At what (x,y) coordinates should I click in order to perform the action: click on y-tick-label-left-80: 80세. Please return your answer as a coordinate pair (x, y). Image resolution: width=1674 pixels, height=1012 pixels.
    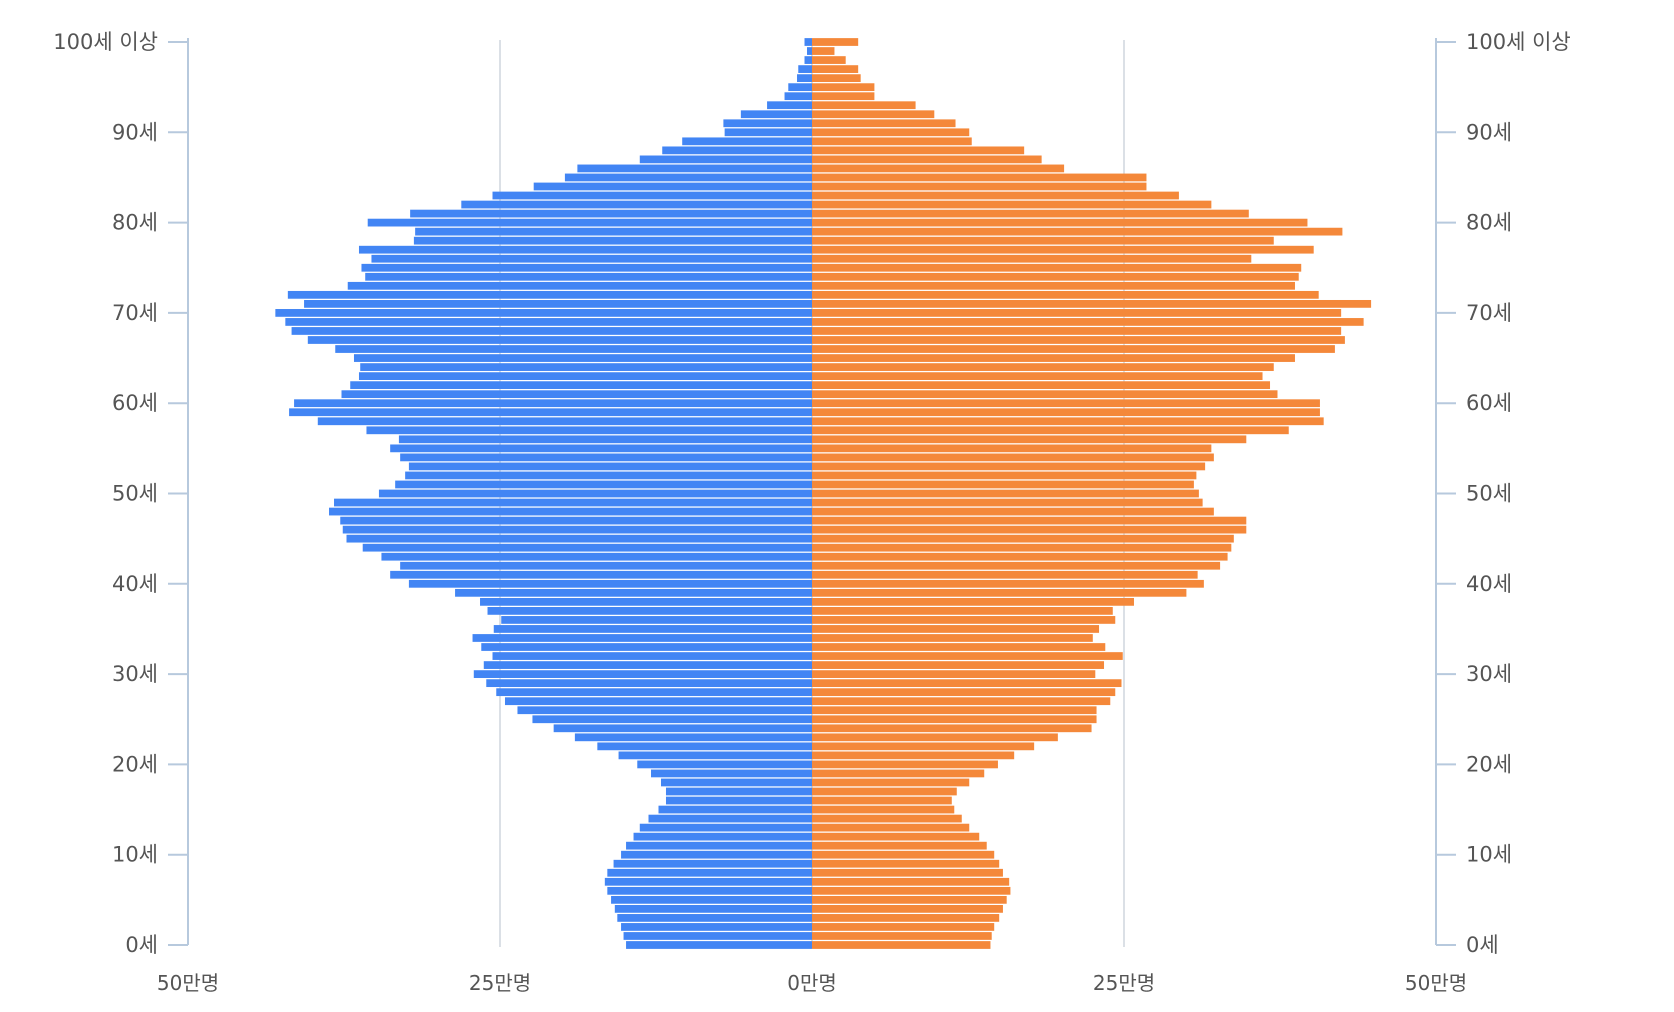
    Looking at the image, I should click on (135, 223).